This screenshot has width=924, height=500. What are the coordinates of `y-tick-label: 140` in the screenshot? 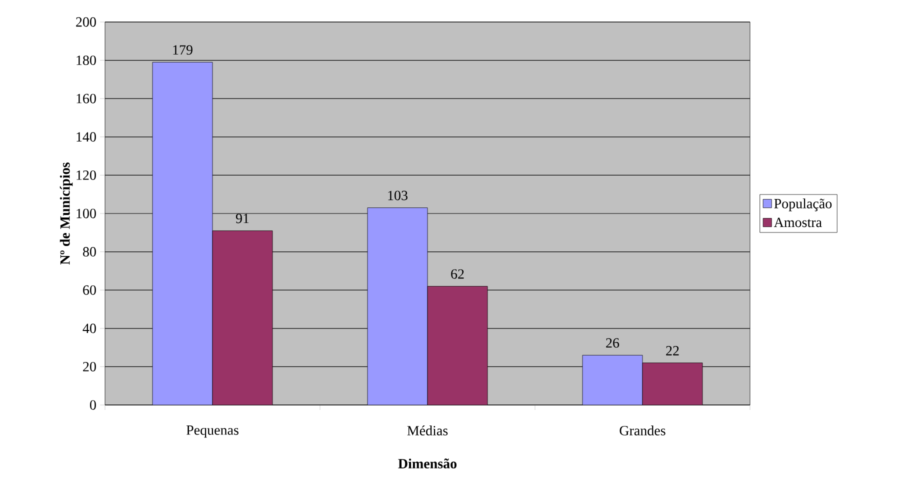 It's located at (86, 137).